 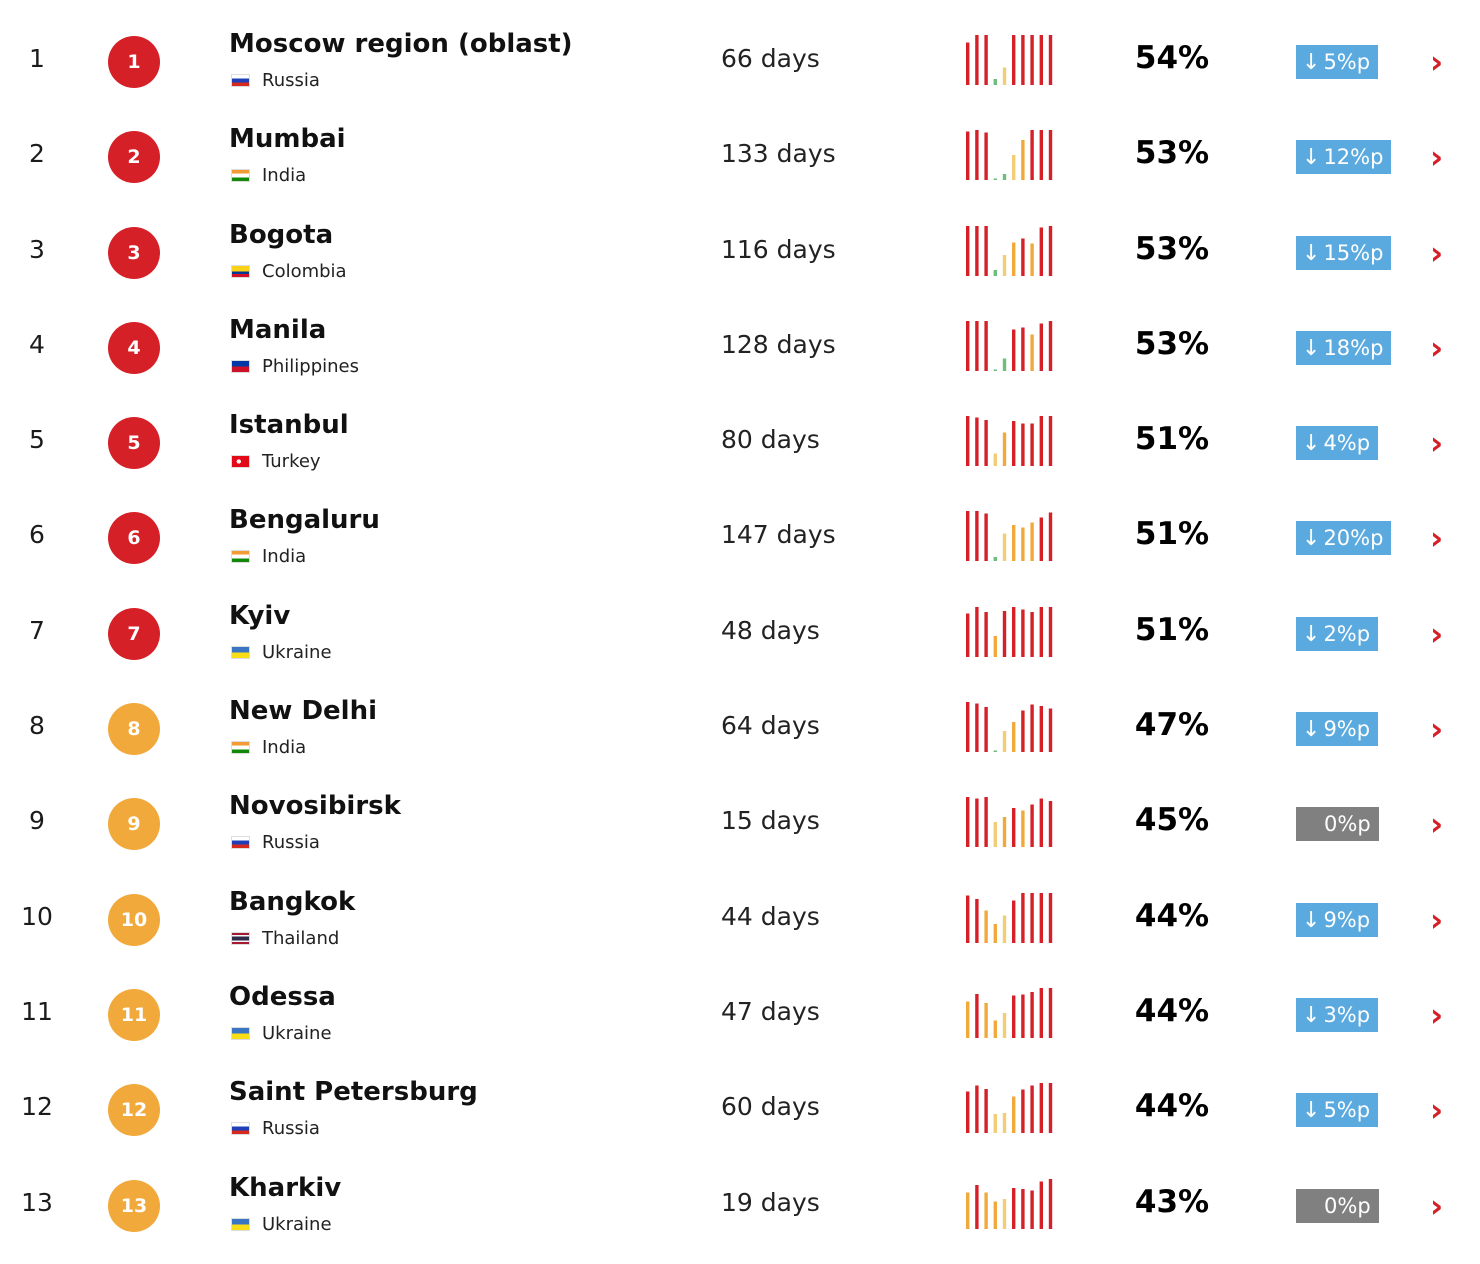 I want to click on rank-number: 4, so click(x=37, y=344).